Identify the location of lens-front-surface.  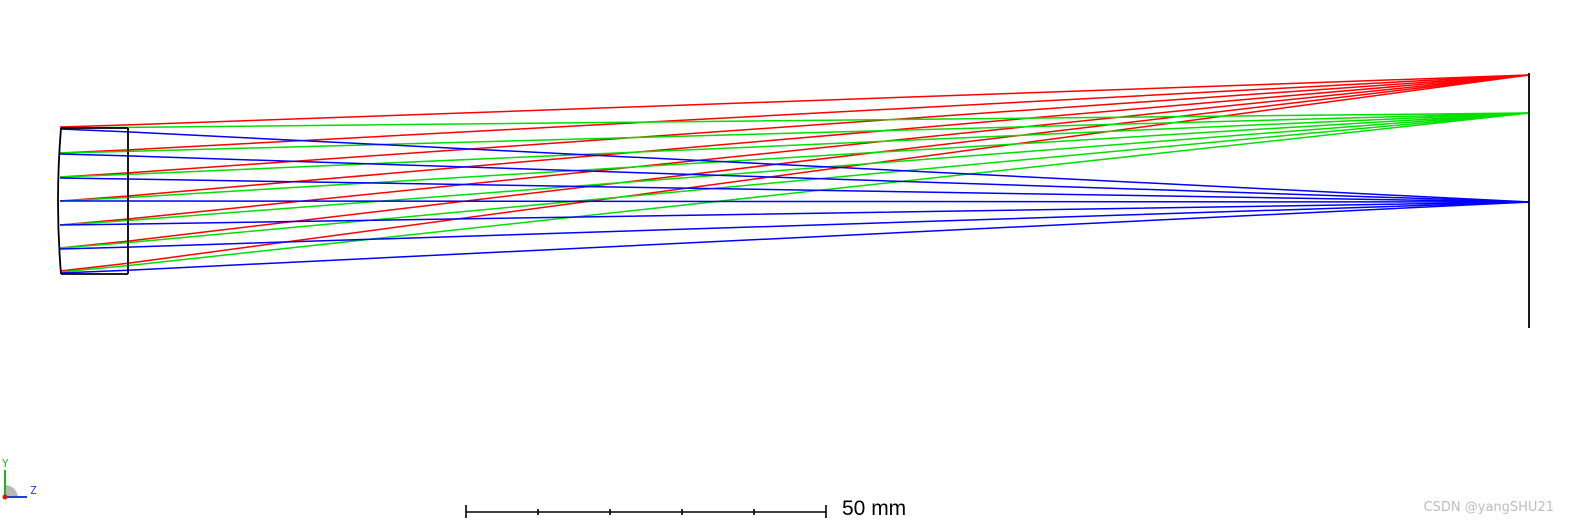
(59, 201).